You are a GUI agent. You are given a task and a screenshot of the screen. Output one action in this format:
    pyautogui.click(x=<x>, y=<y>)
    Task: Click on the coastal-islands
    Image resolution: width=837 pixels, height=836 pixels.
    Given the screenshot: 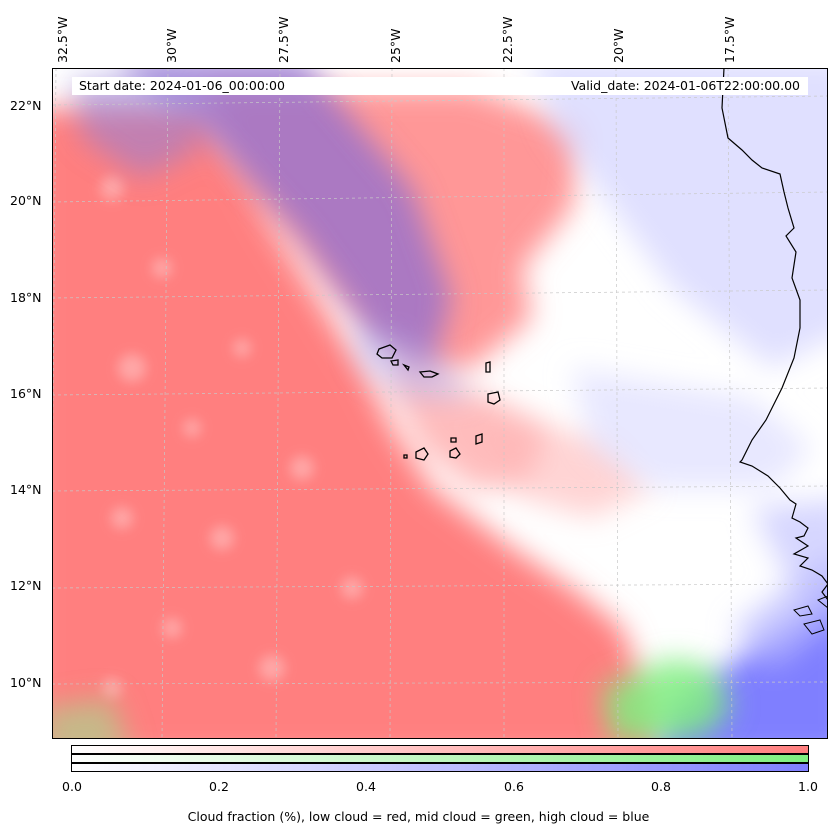 What is the action you would take?
    pyautogui.click(x=810, y=615)
    